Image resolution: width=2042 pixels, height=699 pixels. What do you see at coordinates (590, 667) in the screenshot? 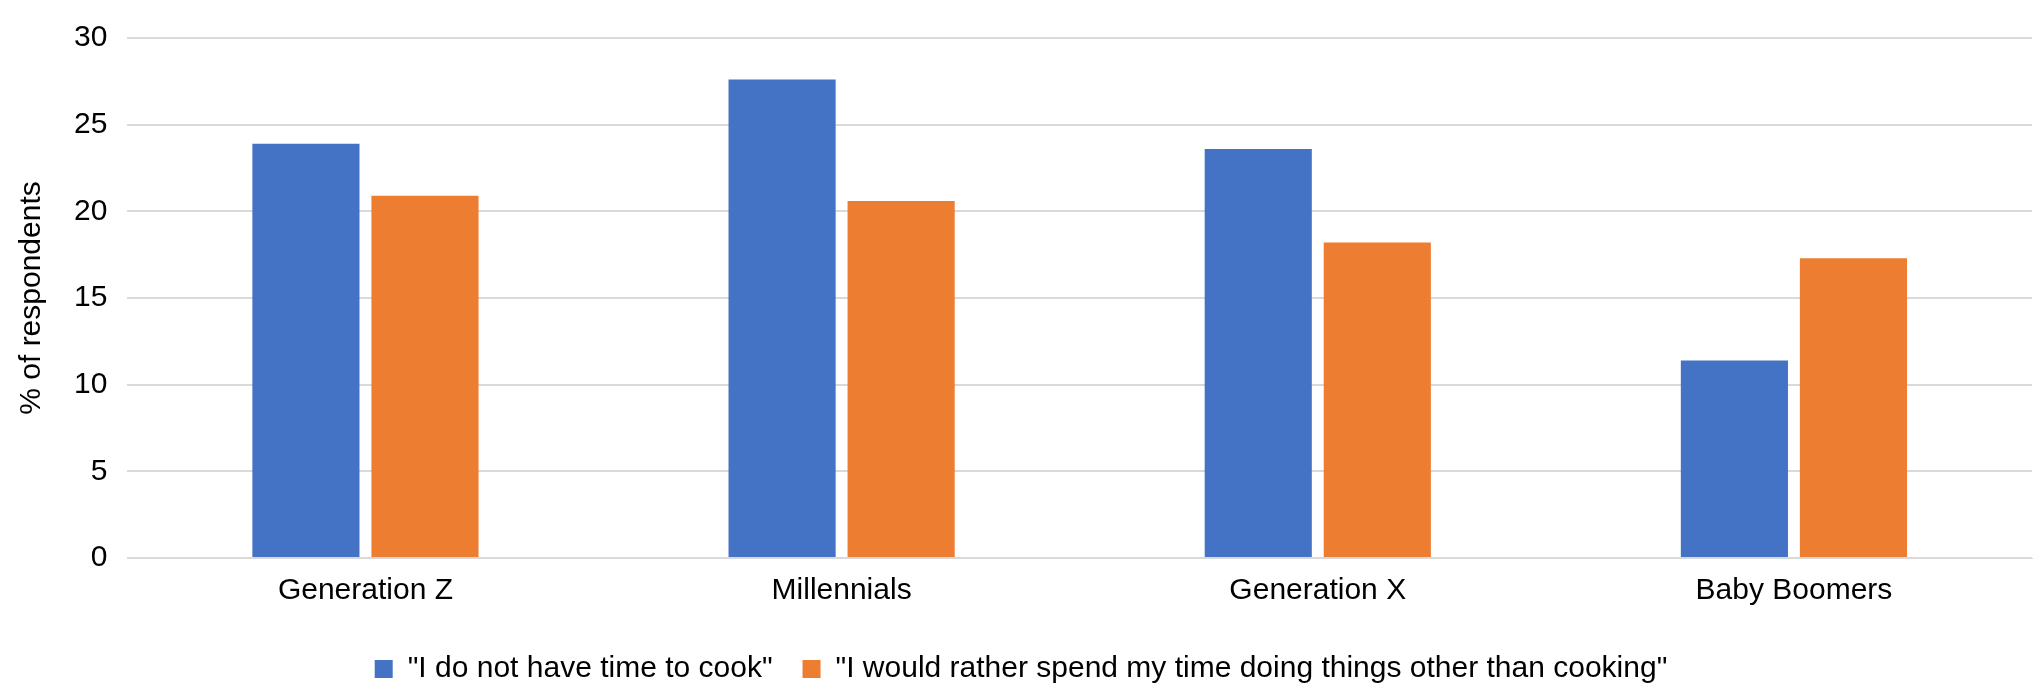
I see `legend-label: "I do not have time to cook"` at bounding box center [590, 667].